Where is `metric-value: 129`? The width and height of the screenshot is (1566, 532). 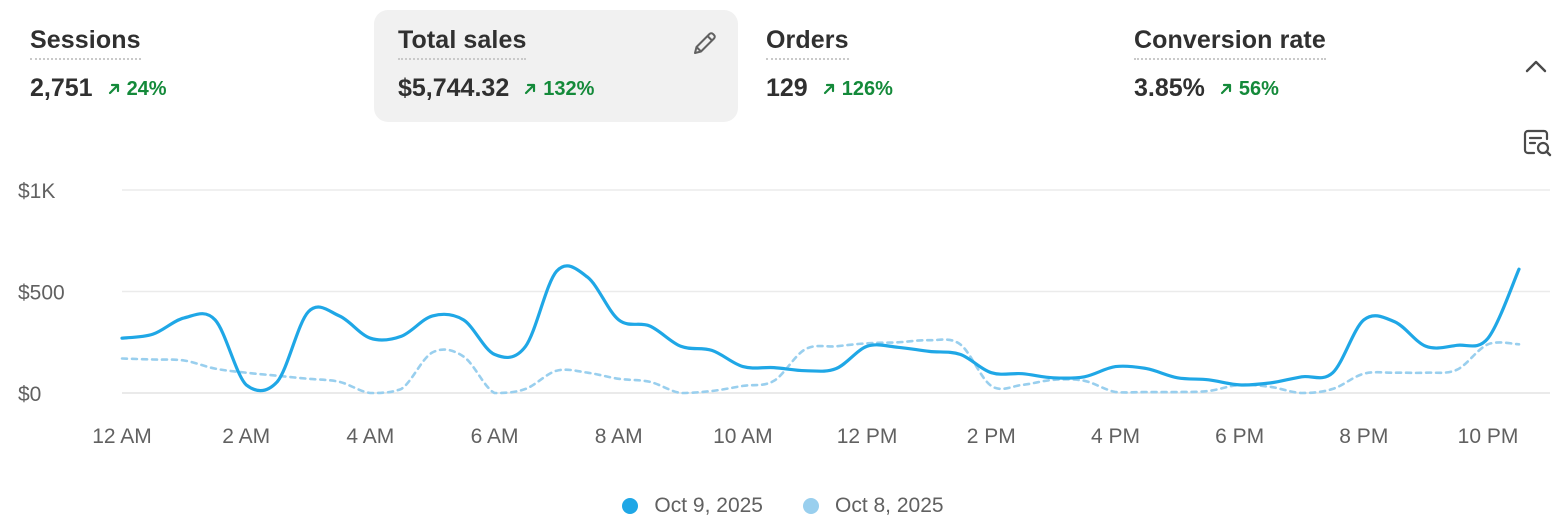 metric-value: 129 is located at coordinates (787, 88).